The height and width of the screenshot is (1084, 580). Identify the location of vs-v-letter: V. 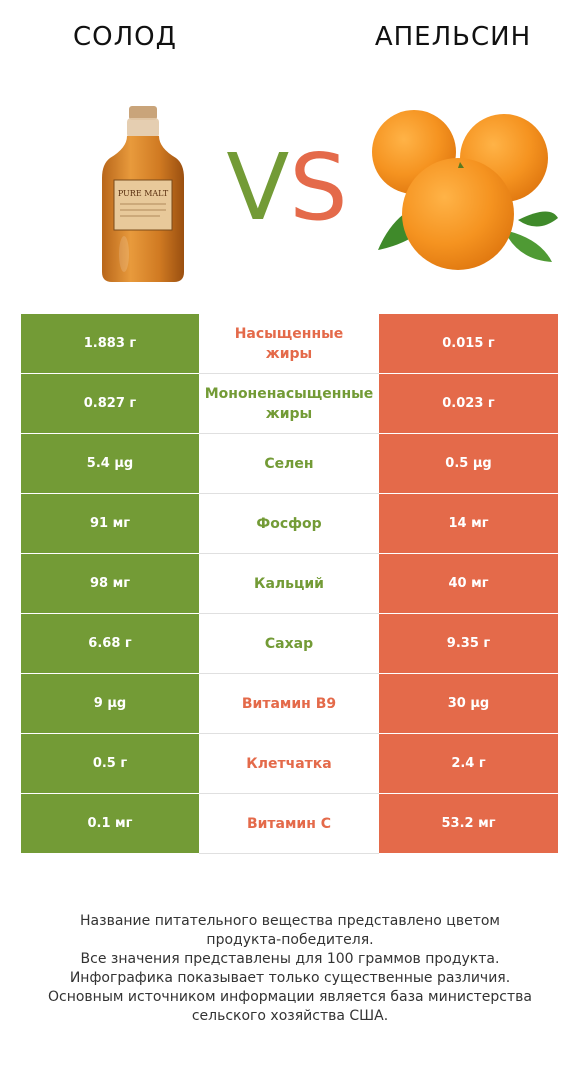
(258, 187).